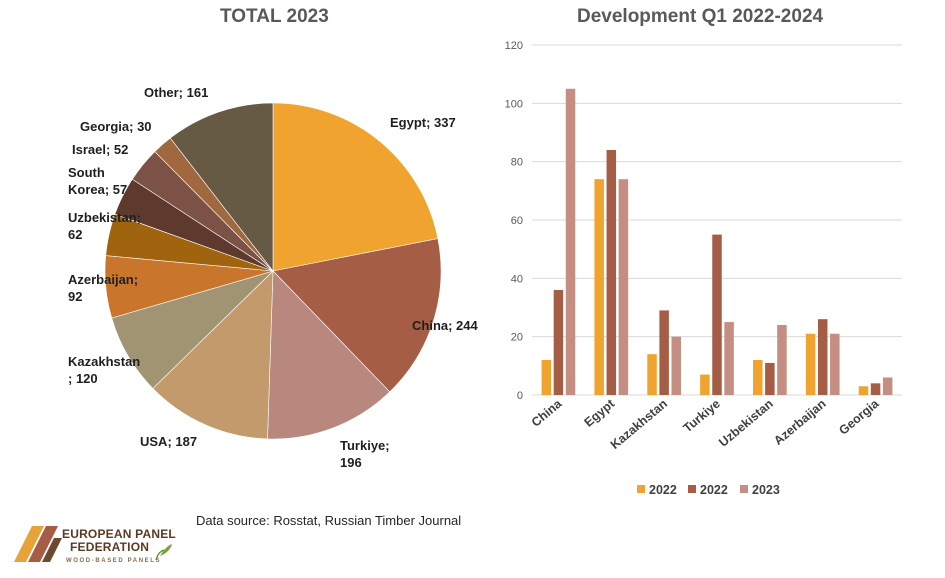 This screenshot has width=945, height=578. I want to click on legend-label: 2023, so click(766, 490).